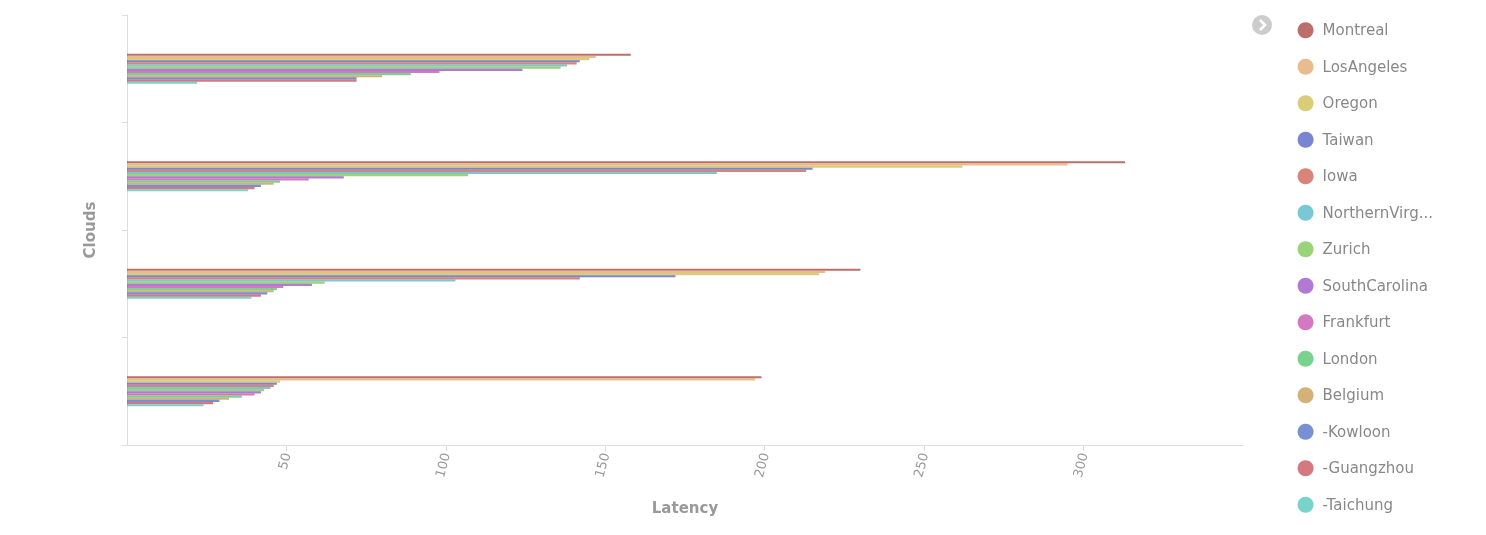  I want to click on legend-label: Oregon, so click(1350, 103).